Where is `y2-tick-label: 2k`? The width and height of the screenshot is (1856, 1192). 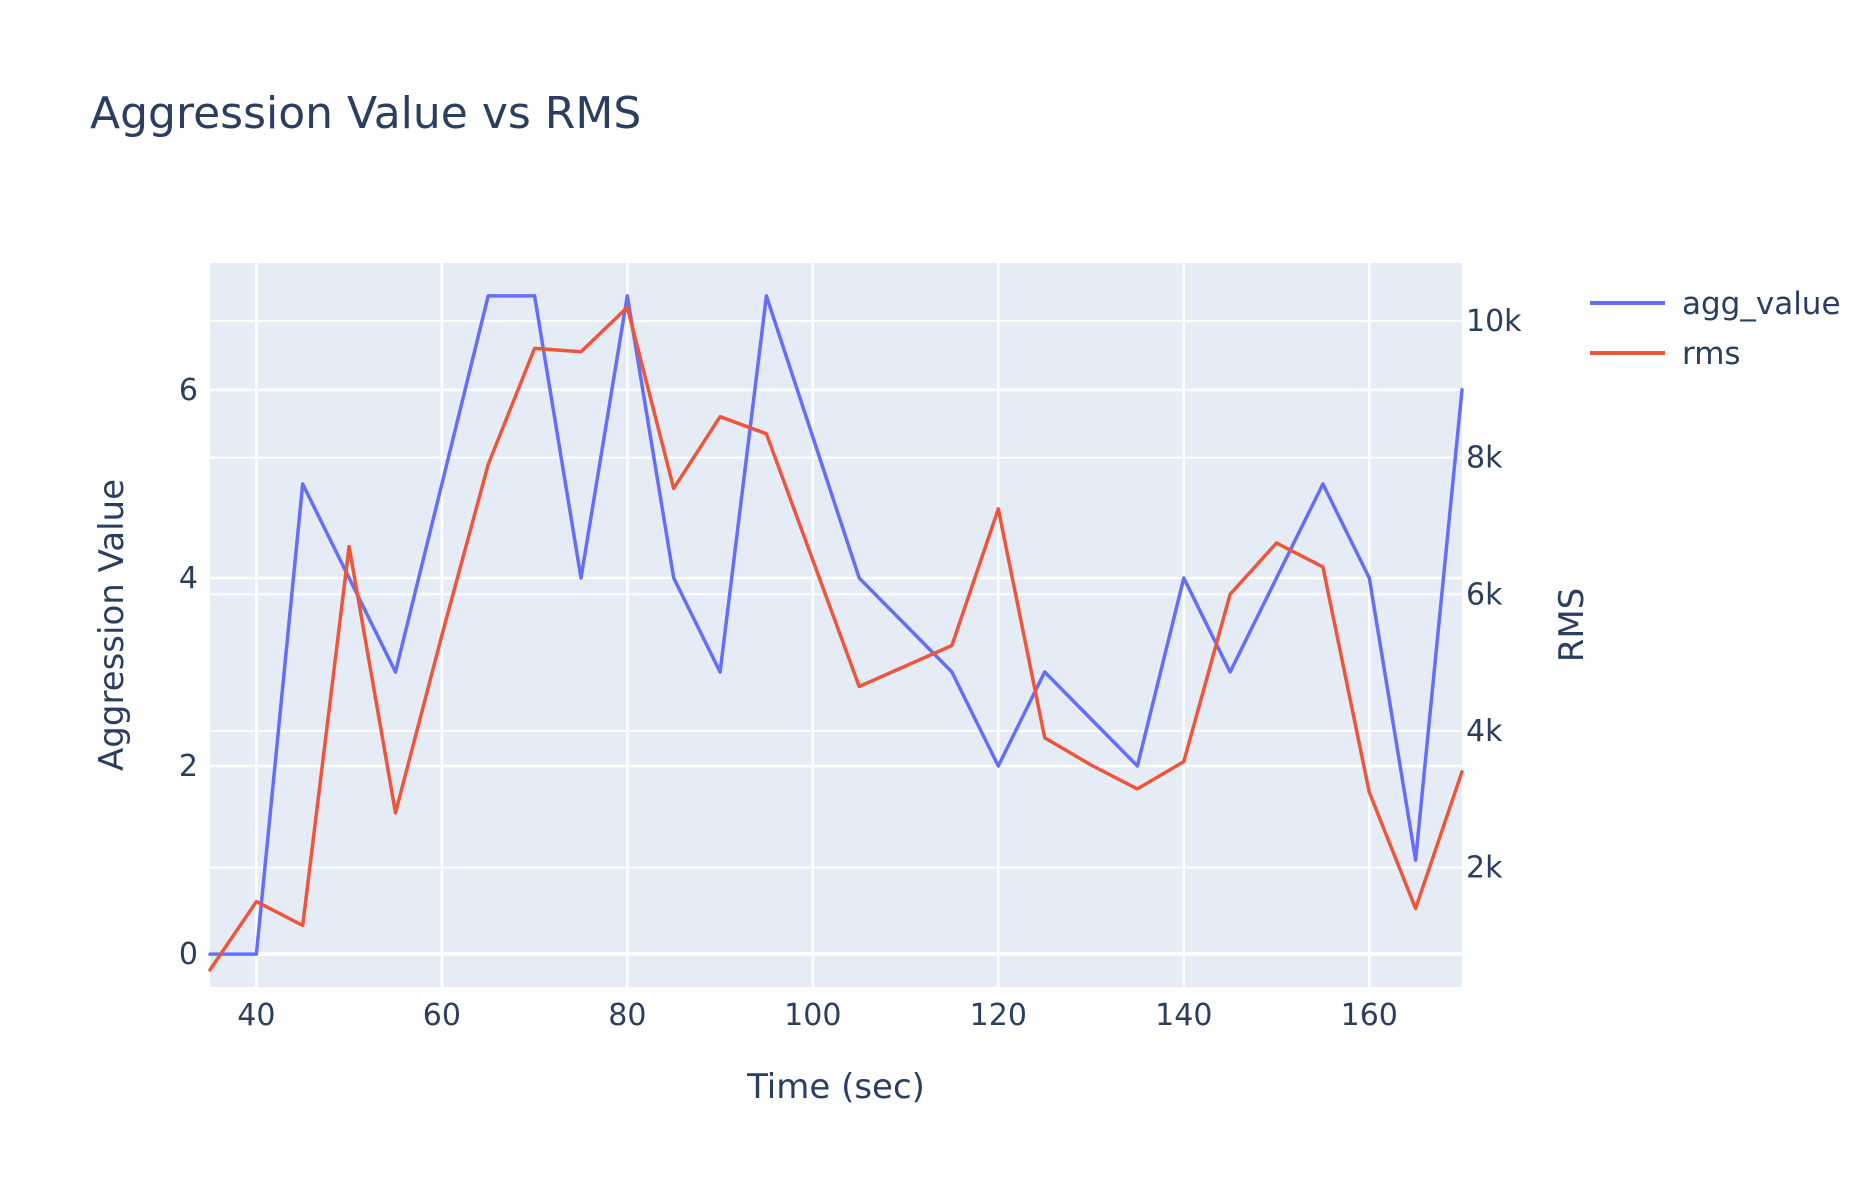 y2-tick-label: 2k is located at coordinates (1484, 867).